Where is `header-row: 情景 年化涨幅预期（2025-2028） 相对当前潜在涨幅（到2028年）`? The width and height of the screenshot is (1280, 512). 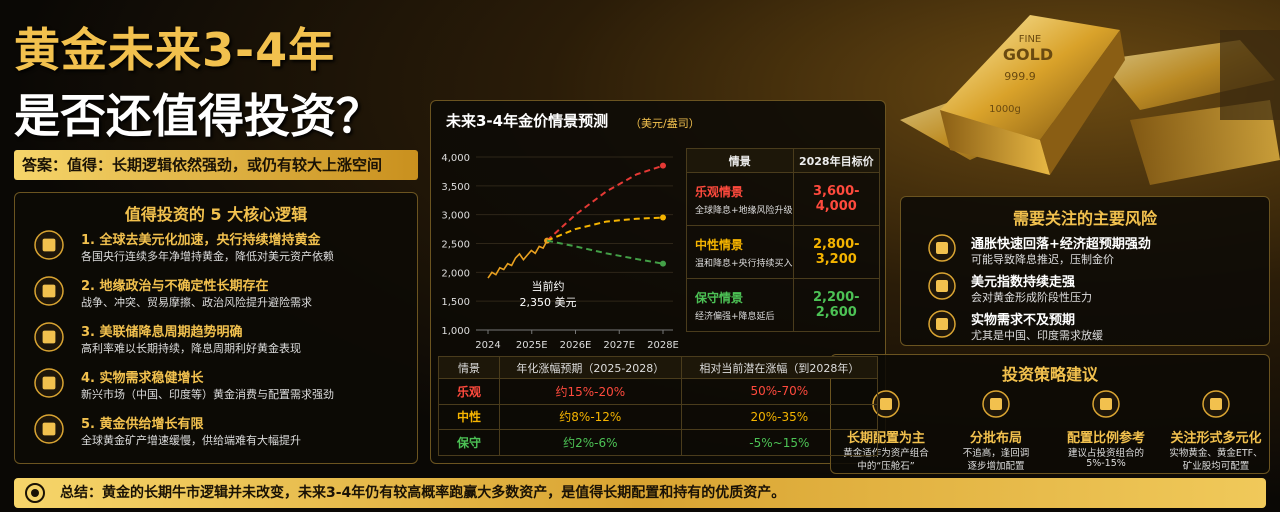
header-row: 情景 年化涨幅预期（2025-2028） 相对当前潜在涨幅（到2028年） is located at coordinates (658, 367).